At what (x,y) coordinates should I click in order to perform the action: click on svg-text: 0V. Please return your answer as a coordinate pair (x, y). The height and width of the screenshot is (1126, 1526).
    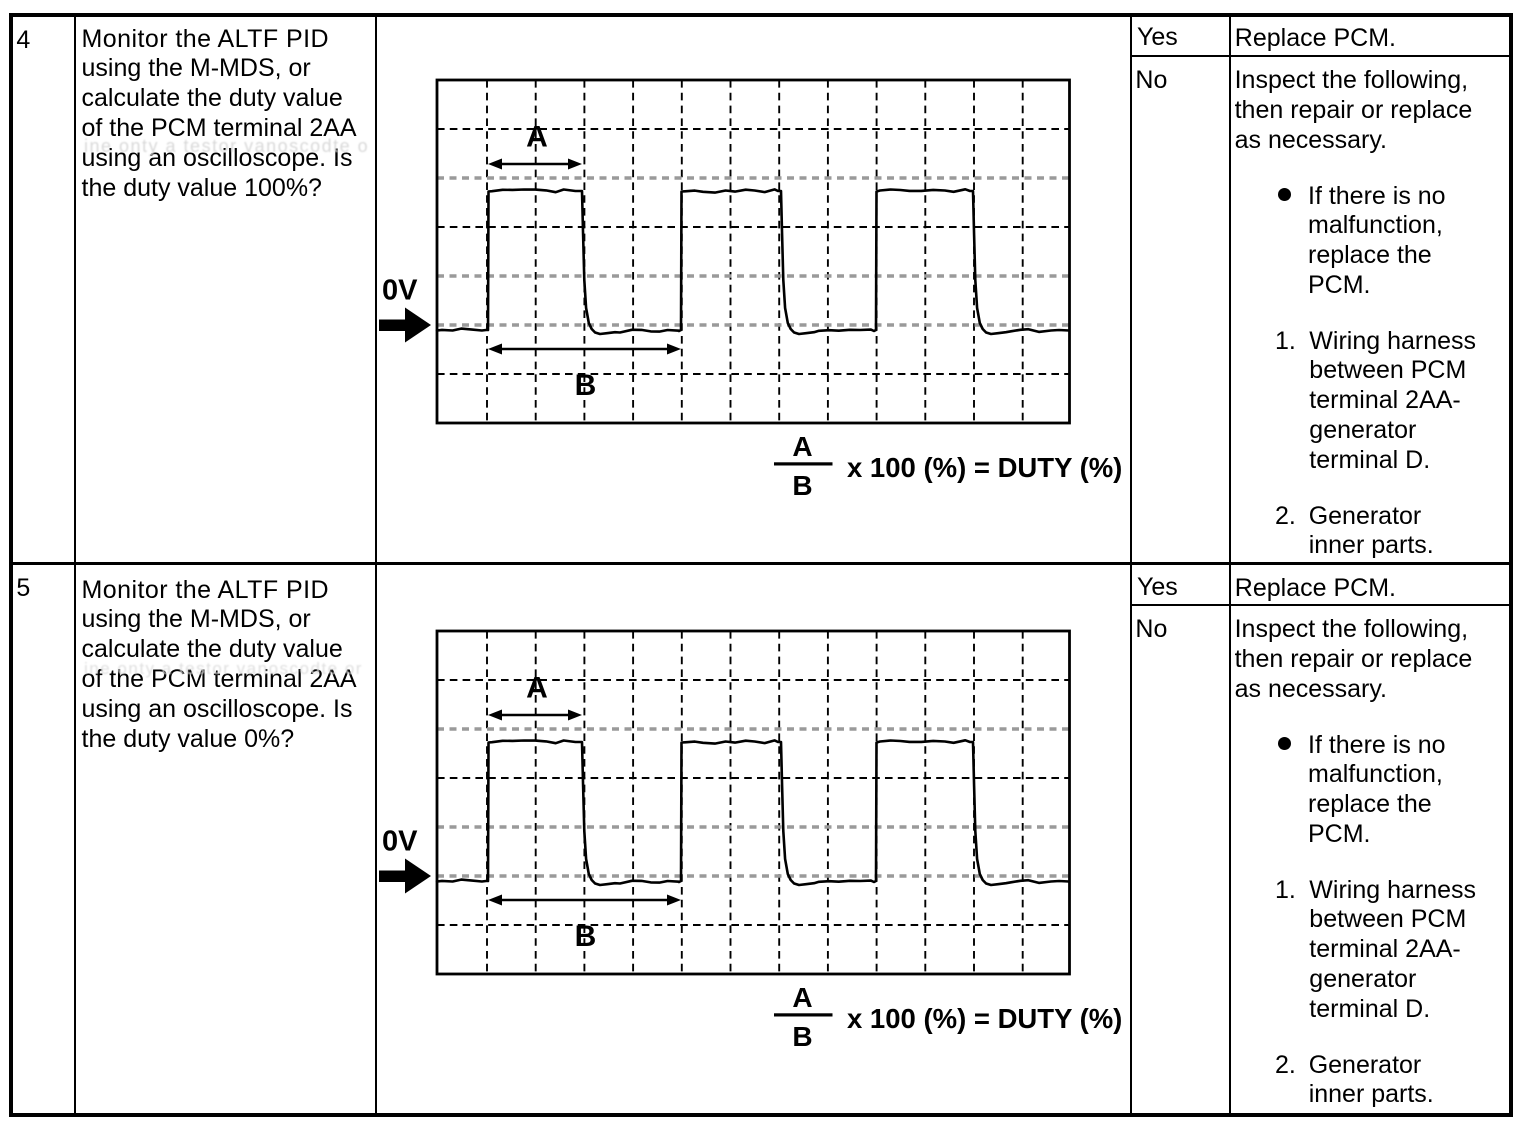
    Looking at the image, I should click on (400, 291).